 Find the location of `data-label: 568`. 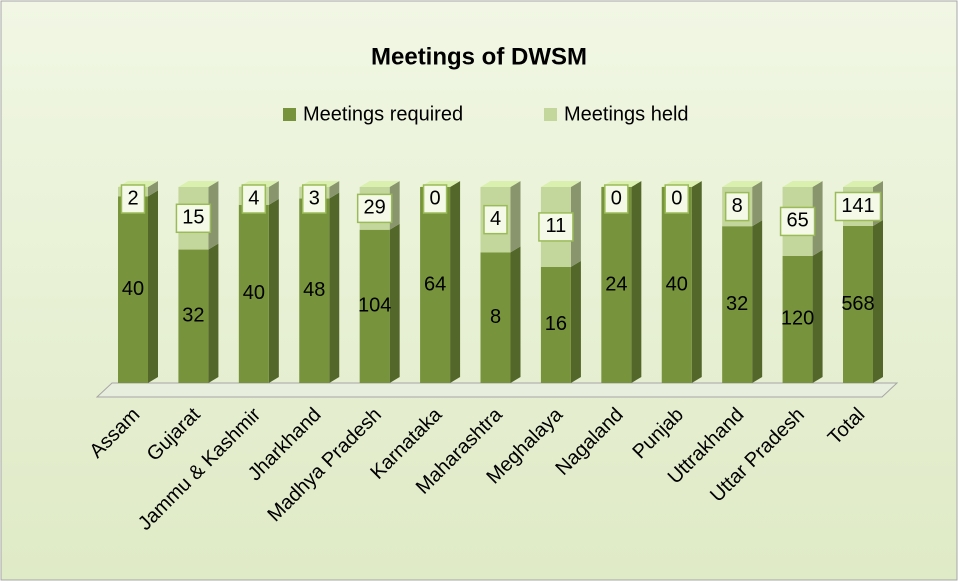

data-label: 568 is located at coordinates (857, 304).